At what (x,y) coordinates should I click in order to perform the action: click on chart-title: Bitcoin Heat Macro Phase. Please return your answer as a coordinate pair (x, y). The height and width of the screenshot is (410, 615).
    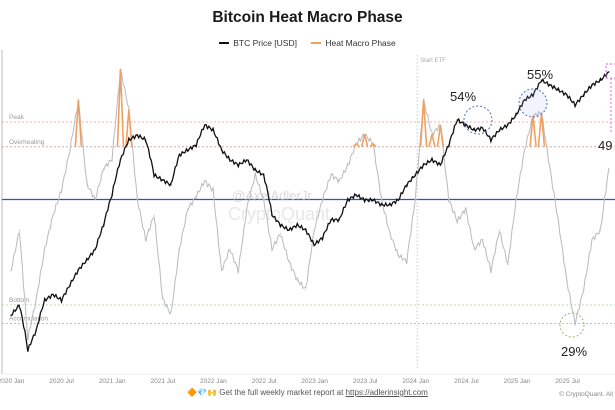
    Looking at the image, I should click on (307, 17).